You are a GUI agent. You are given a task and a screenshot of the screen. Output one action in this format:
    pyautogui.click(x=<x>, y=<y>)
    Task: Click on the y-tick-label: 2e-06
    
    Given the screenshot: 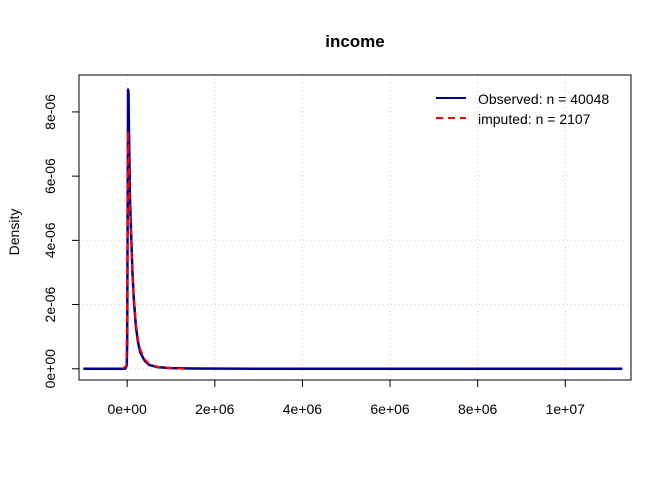 What is the action you would take?
    pyautogui.click(x=50, y=304)
    